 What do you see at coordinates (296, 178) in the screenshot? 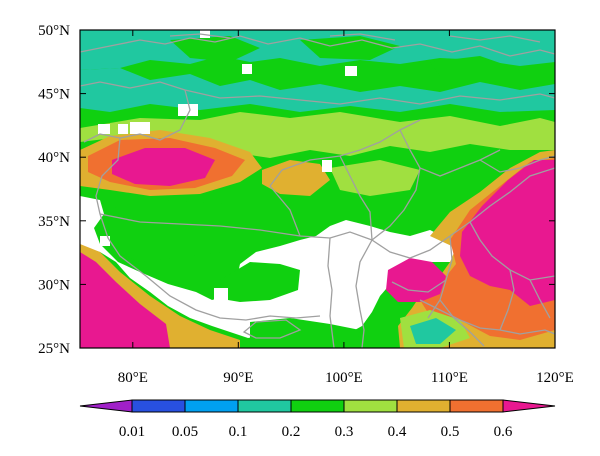
I see `map-region-qaidam-orange` at bounding box center [296, 178].